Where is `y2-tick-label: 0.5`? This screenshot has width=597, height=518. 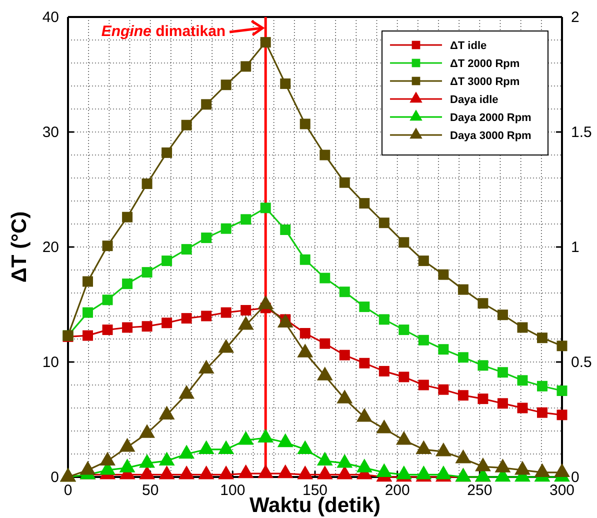
y2-tick-label: 0.5 is located at coordinates (581, 362).